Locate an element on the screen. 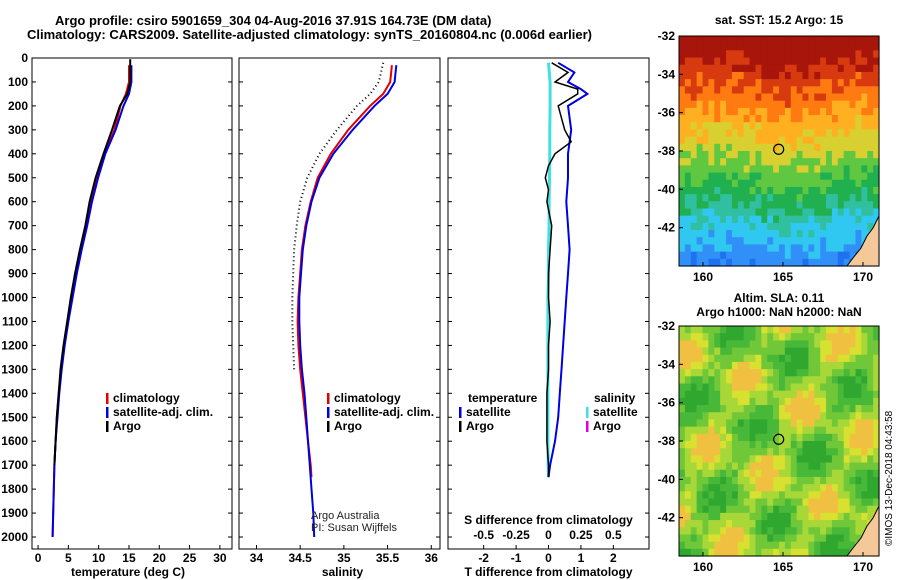 The height and width of the screenshot is (580, 900). difference-legend-t-satellite-label: satellite is located at coordinates (488, 412).